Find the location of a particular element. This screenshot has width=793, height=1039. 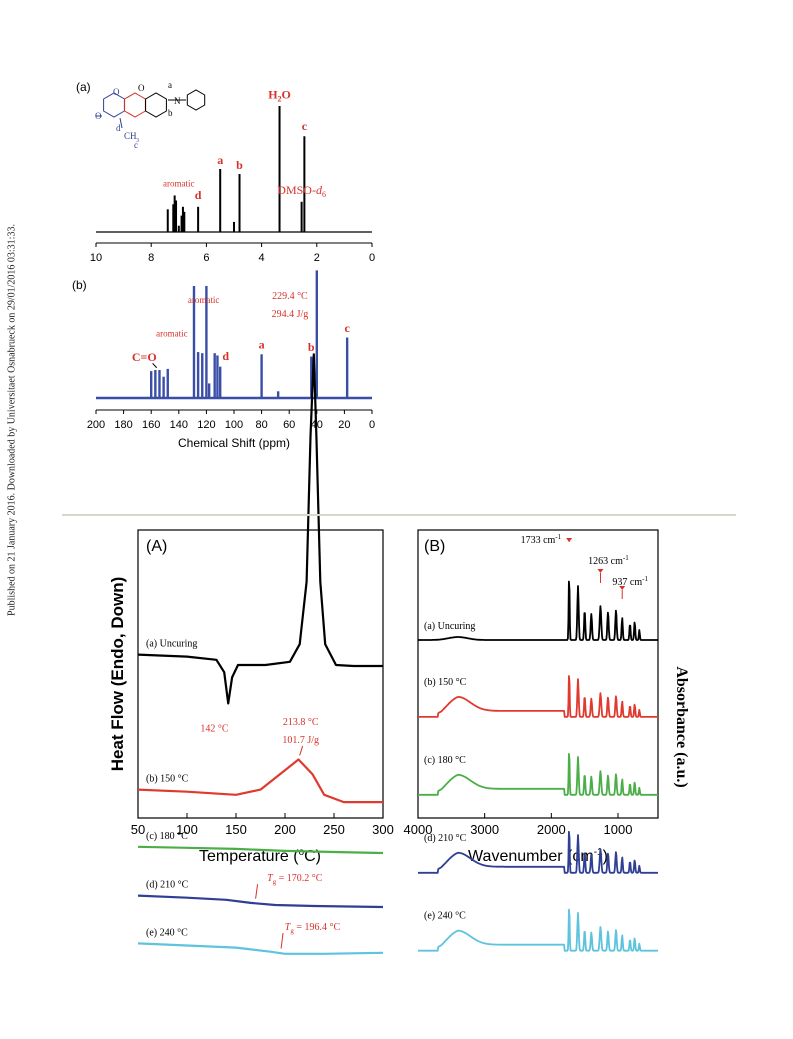

panel-a-tick-label: 10 is located at coordinates (96, 258).